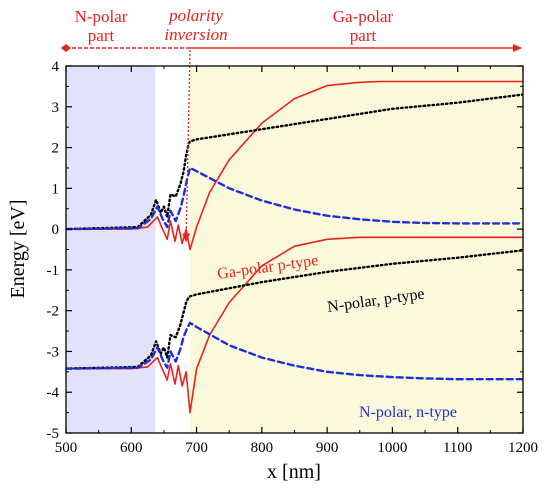  What do you see at coordinates (56, 149) in the screenshot?
I see `y-tick-label: 2` at bounding box center [56, 149].